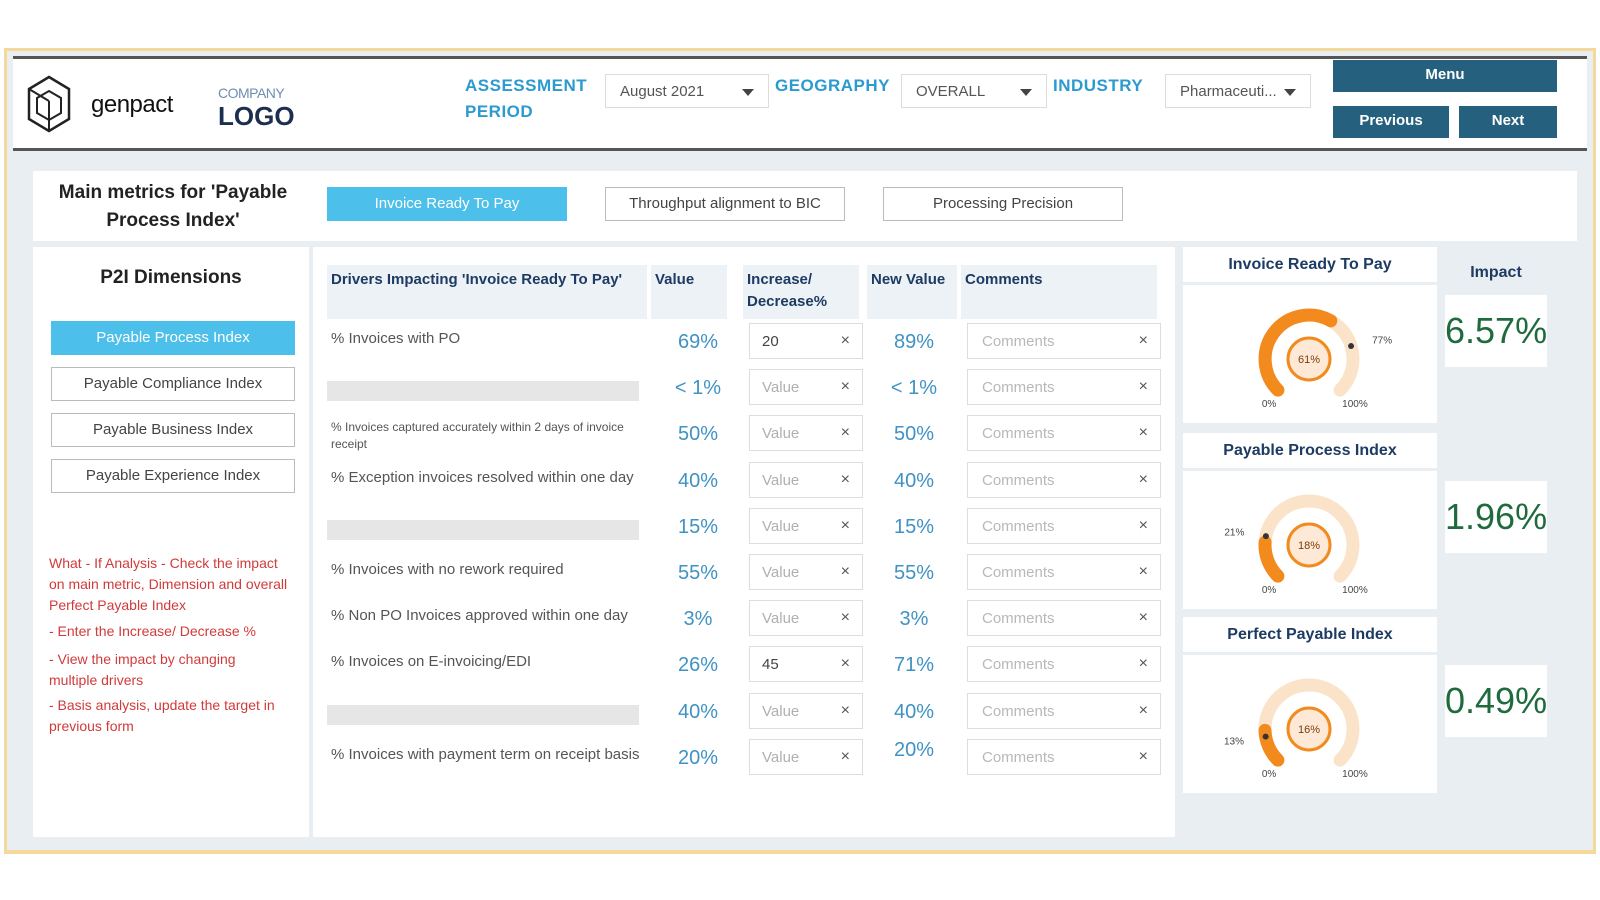 This screenshot has height=900, width=1600. I want to click on tab-throughput-alignment: Throughput alignment to BIC, so click(725, 204).